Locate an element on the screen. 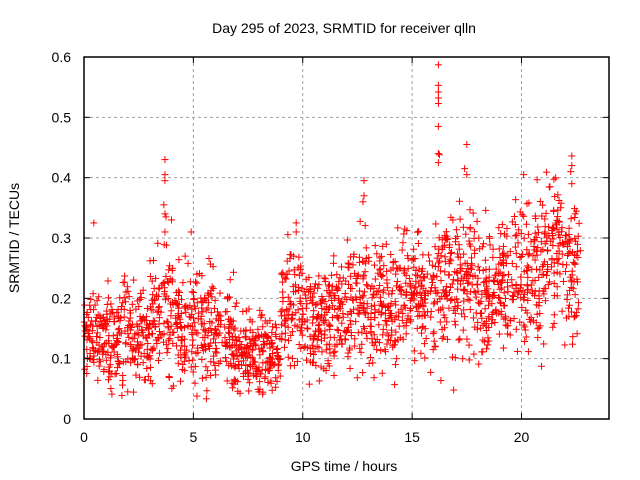  x-tick-label: 10 is located at coordinates (303, 437).